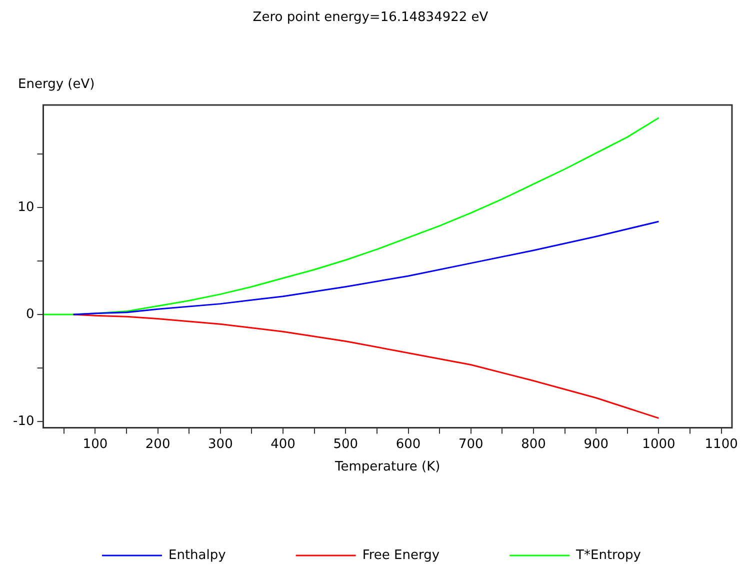 The width and height of the screenshot is (741, 578). I want to click on chart-title: Zero point energy=16.14834922 eV, so click(371, 17).